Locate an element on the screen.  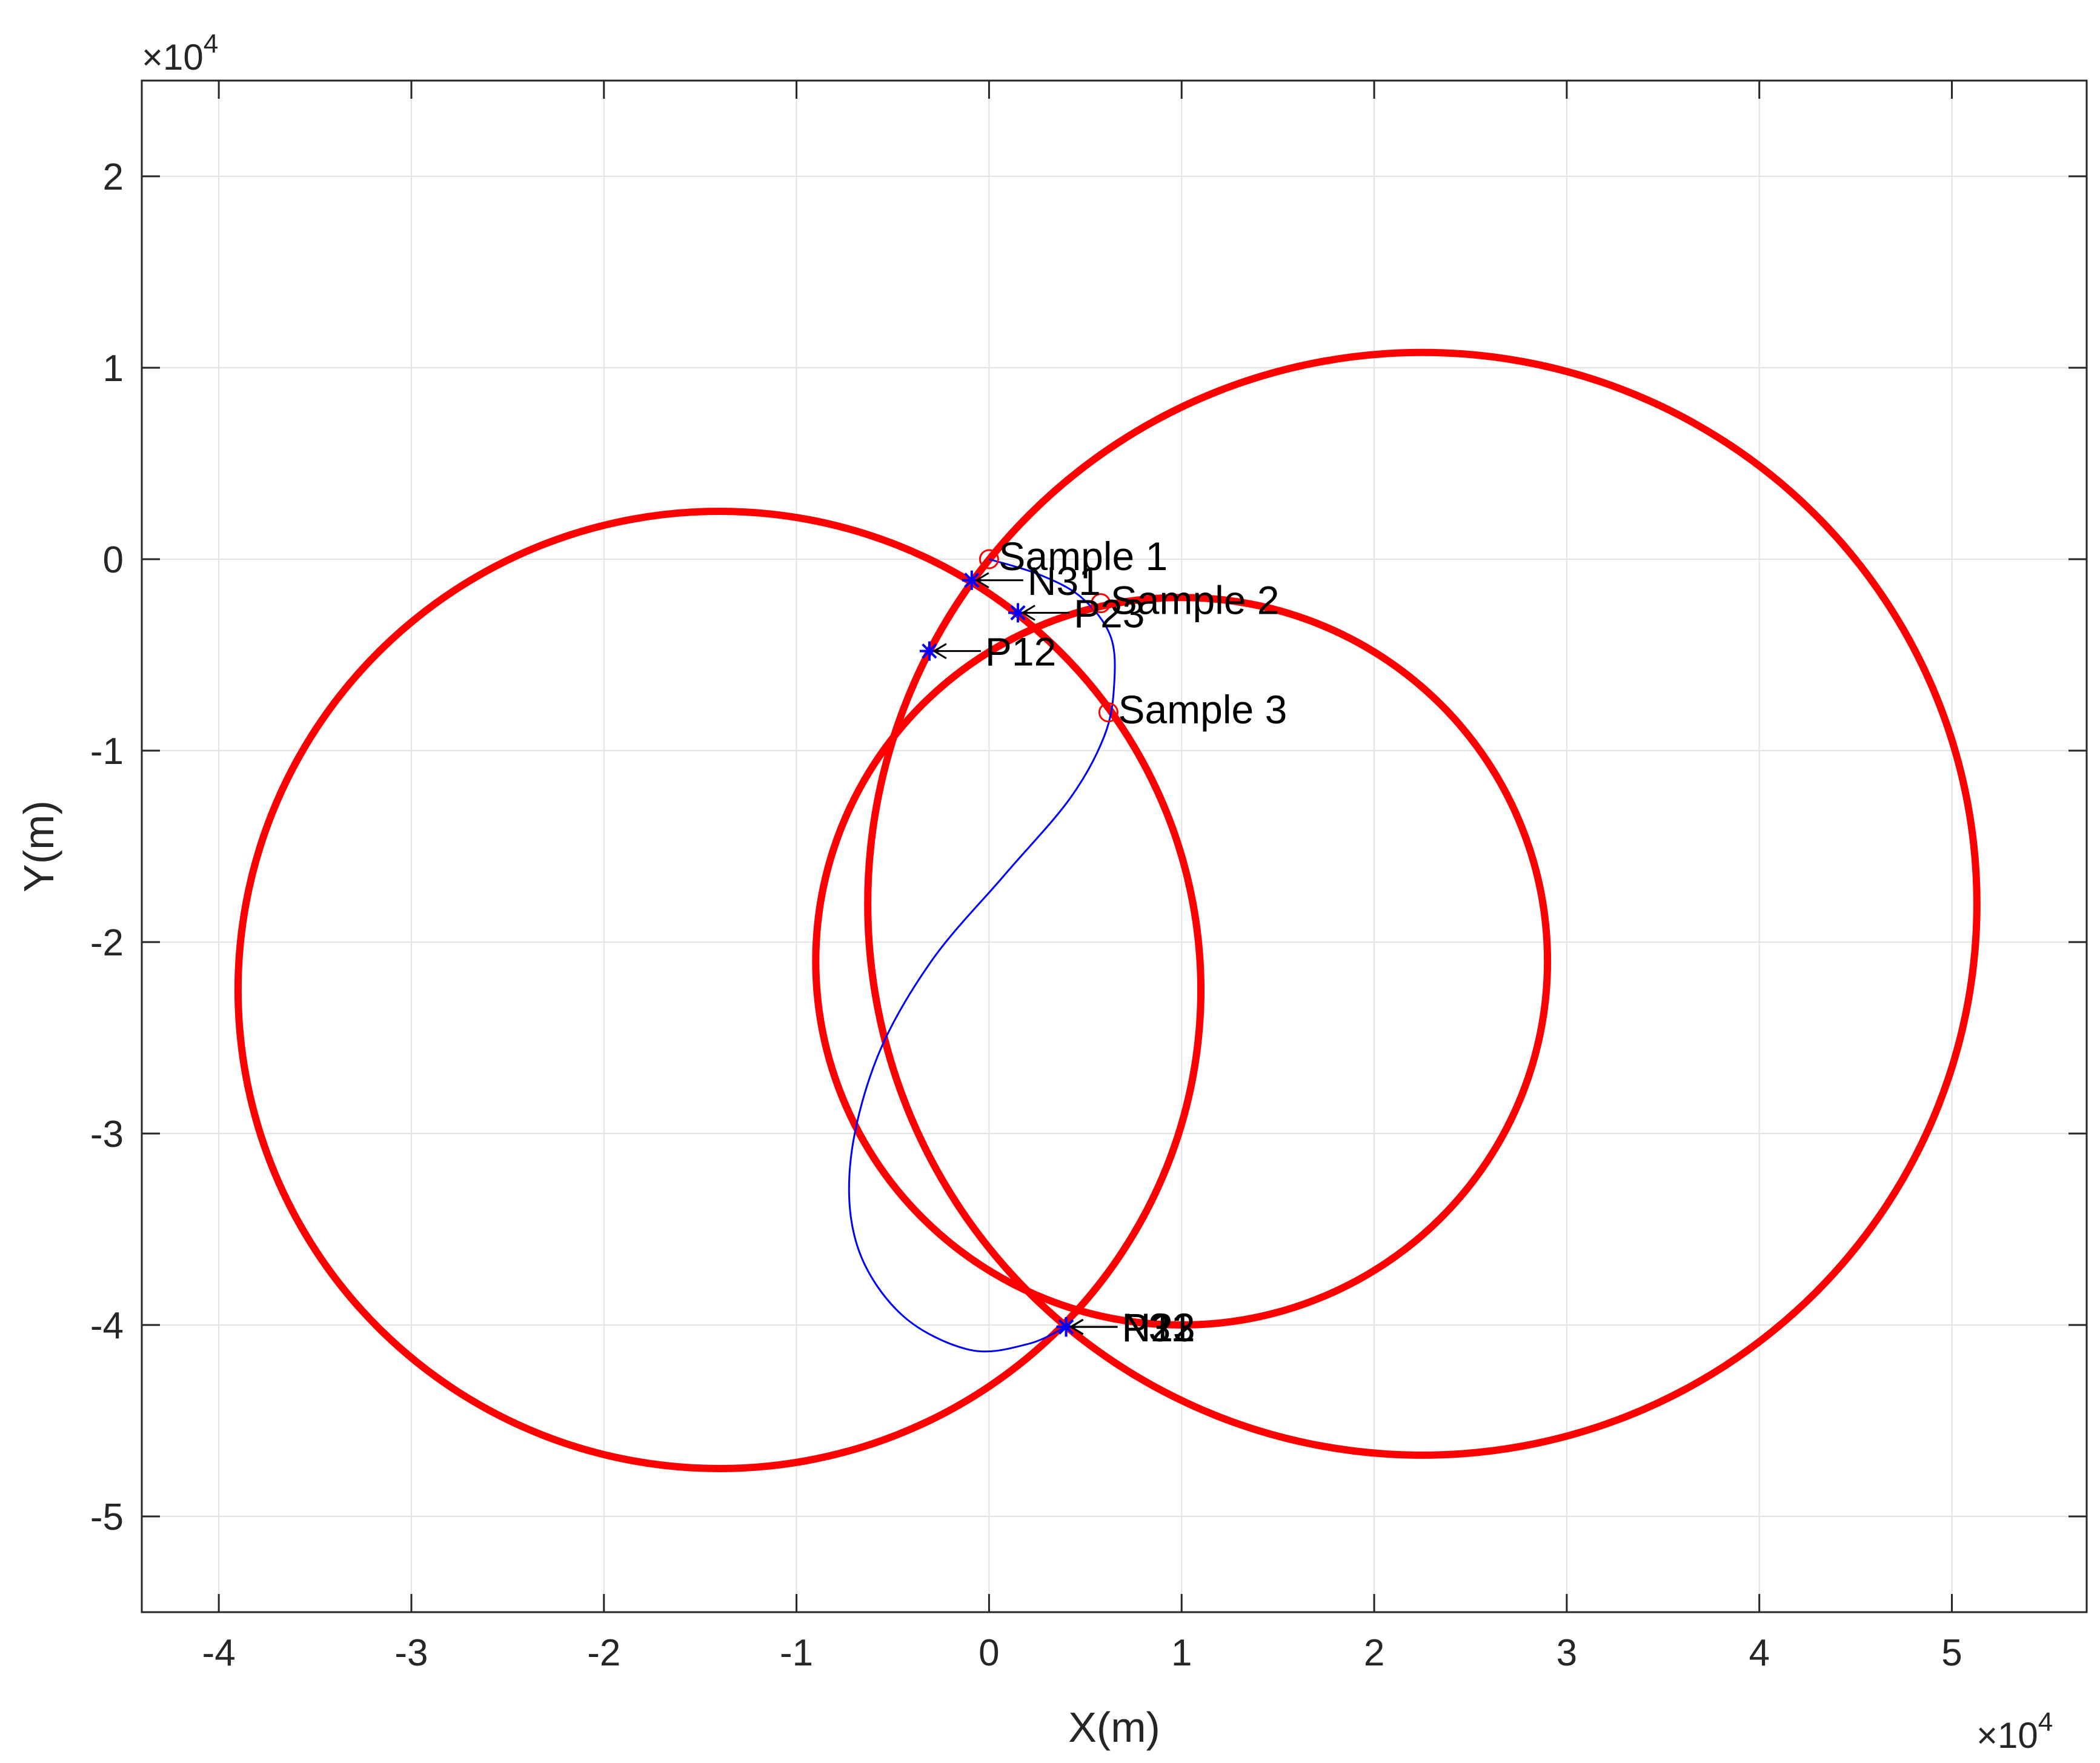
intersection-label: N23 is located at coordinates (1158, 1327).